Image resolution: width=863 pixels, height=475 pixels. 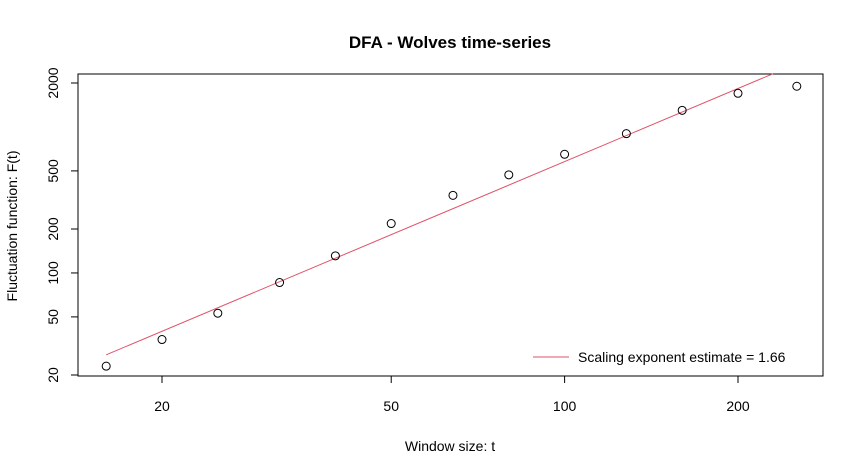 I want to click on y-axis: 20 50 100 200 500 2000, so click(x=62, y=225).